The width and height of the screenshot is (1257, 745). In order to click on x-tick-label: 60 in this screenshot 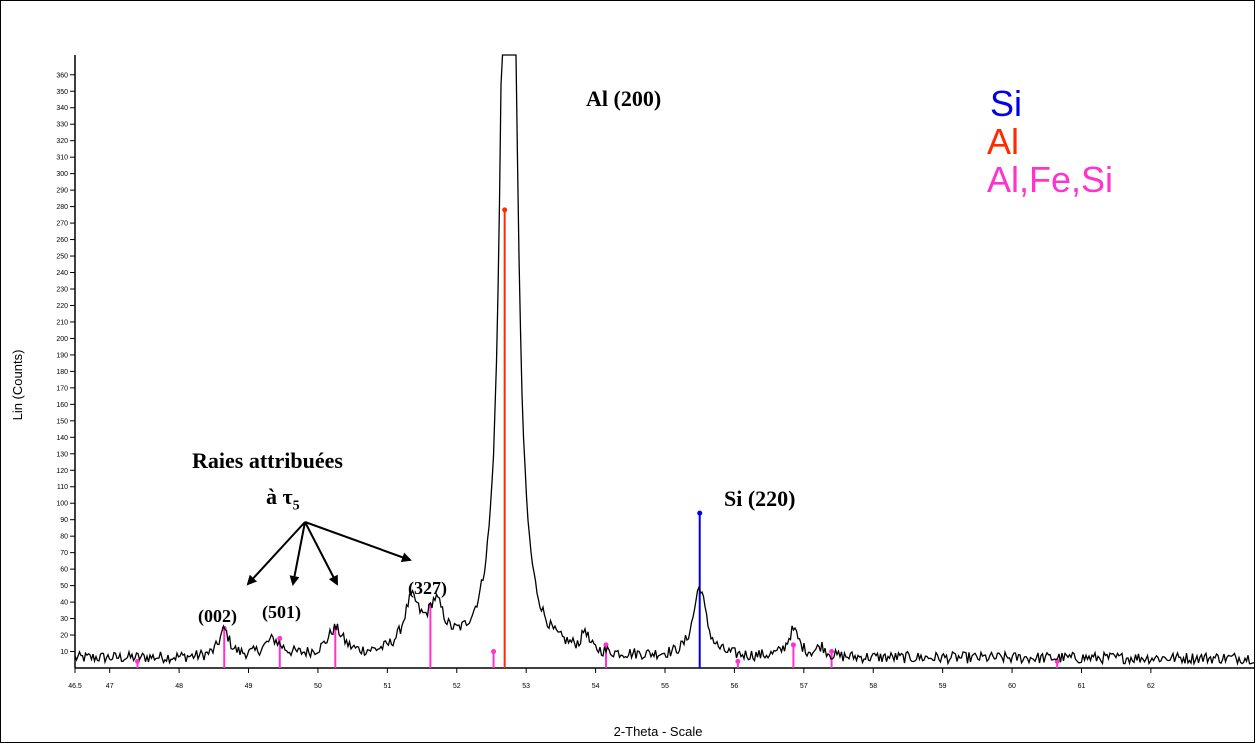, I will do `click(1012, 686)`.